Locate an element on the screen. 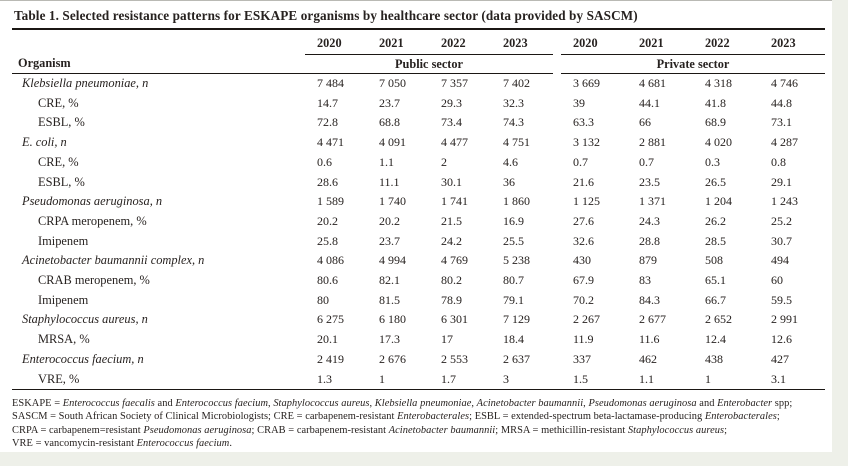 The image size is (848, 466). value-cell: 494 is located at coordinates (780, 260).